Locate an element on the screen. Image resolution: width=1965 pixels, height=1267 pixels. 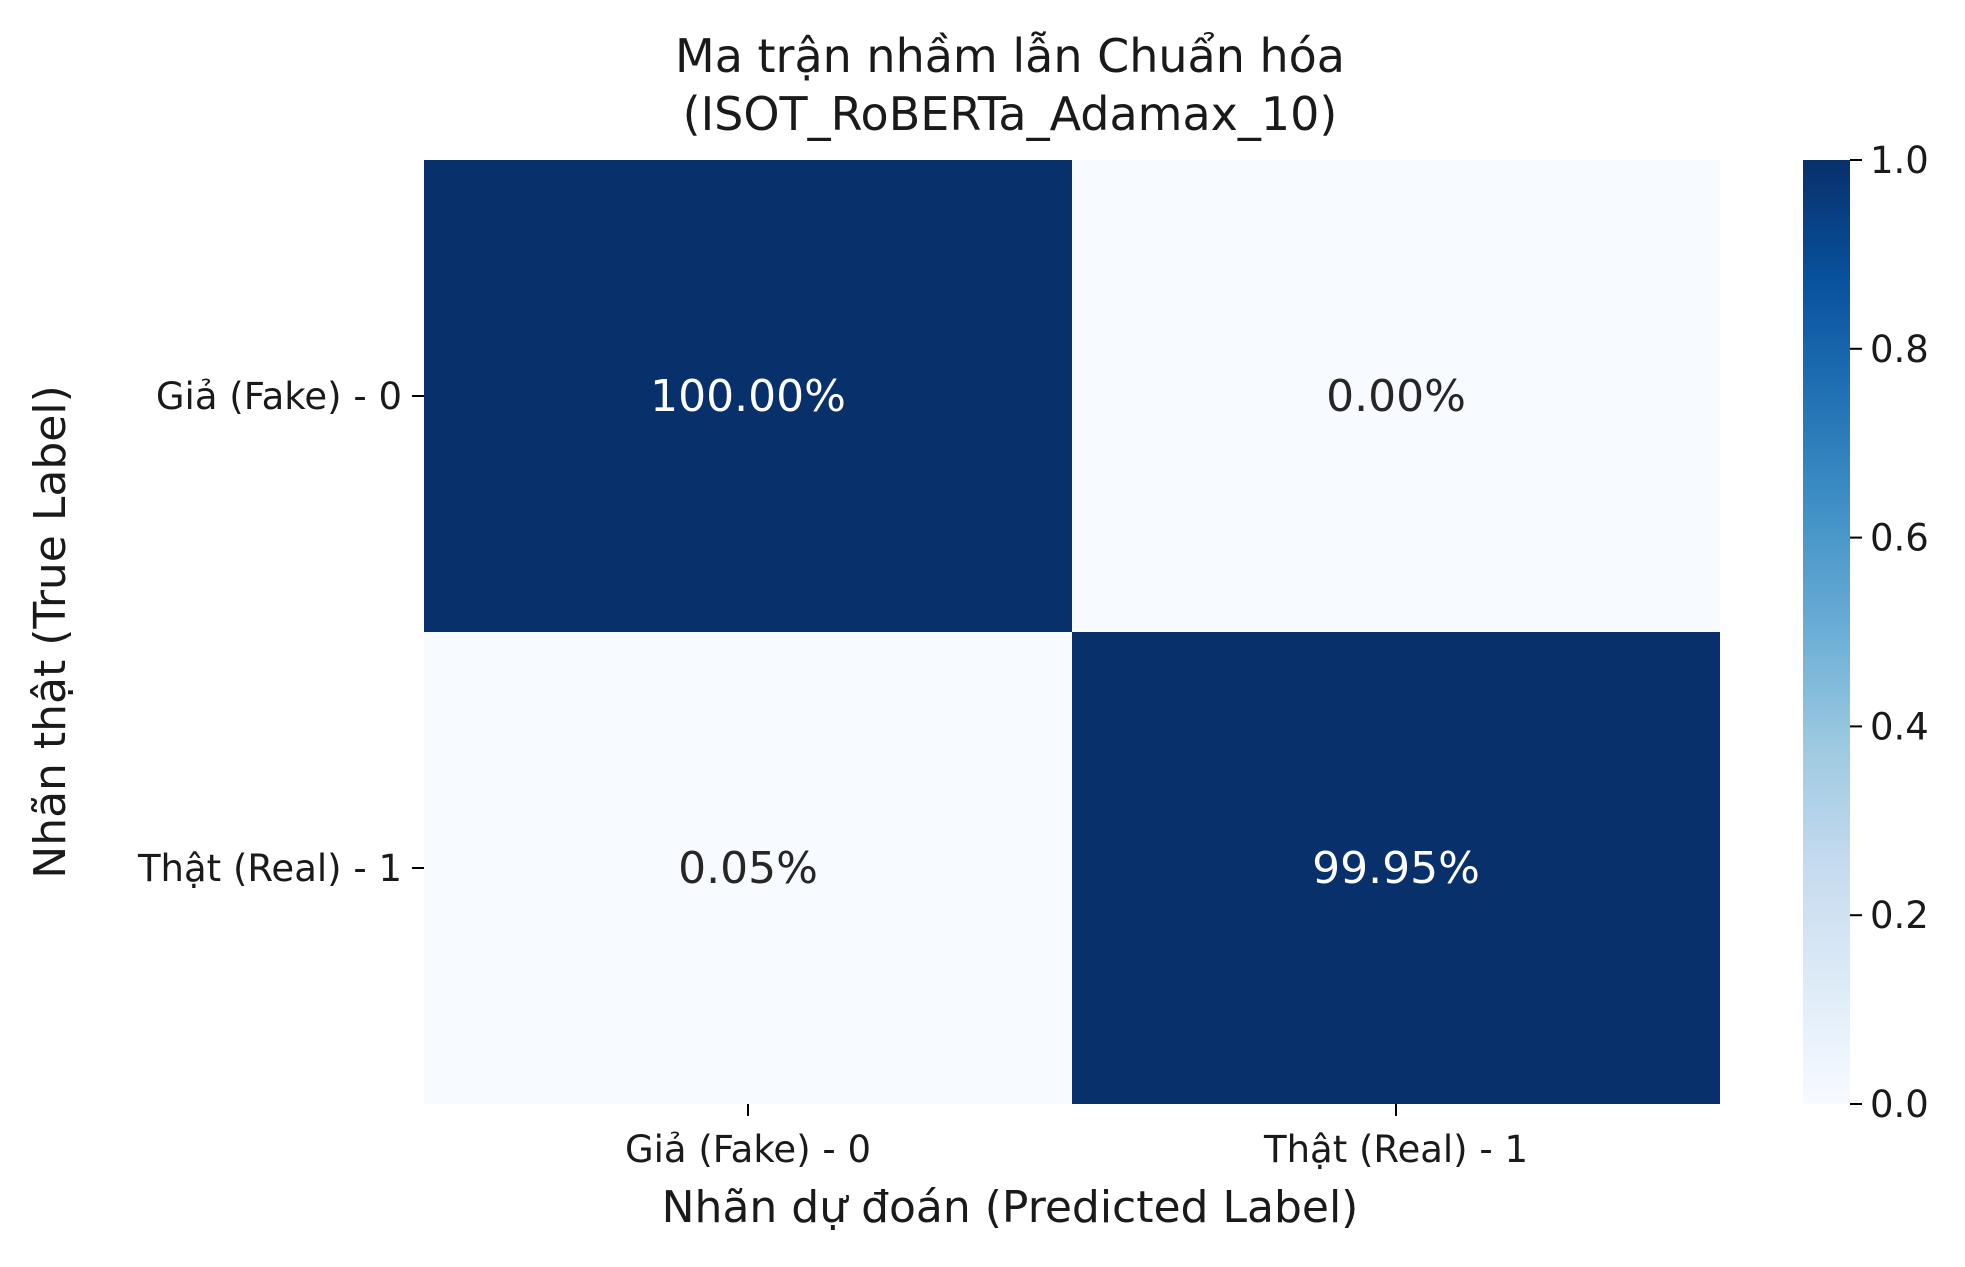
heatmap-cell-label: 100.00% is located at coordinates (748, 396).